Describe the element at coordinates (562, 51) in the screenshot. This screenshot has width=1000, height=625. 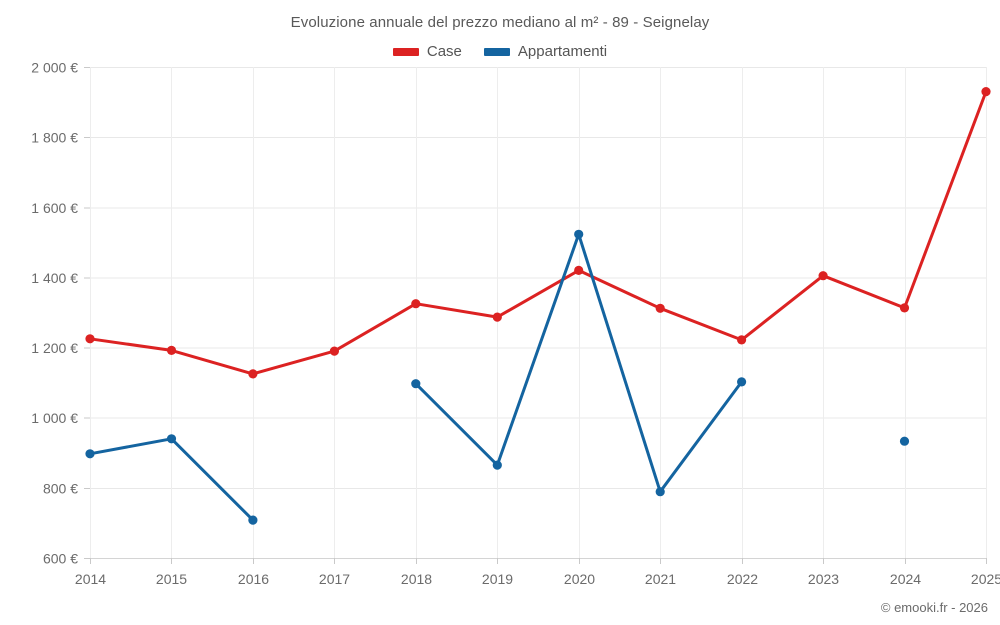
I see `legend-label-appartamenti: Appartamenti` at that location.